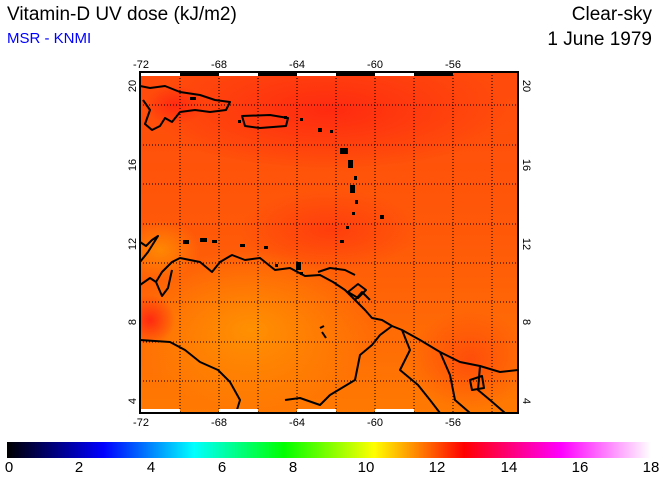 This screenshot has height=480, width=665. I want to click on lon-ticks-bottom: -72 -68 -64 -60 -56, so click(297, 423).